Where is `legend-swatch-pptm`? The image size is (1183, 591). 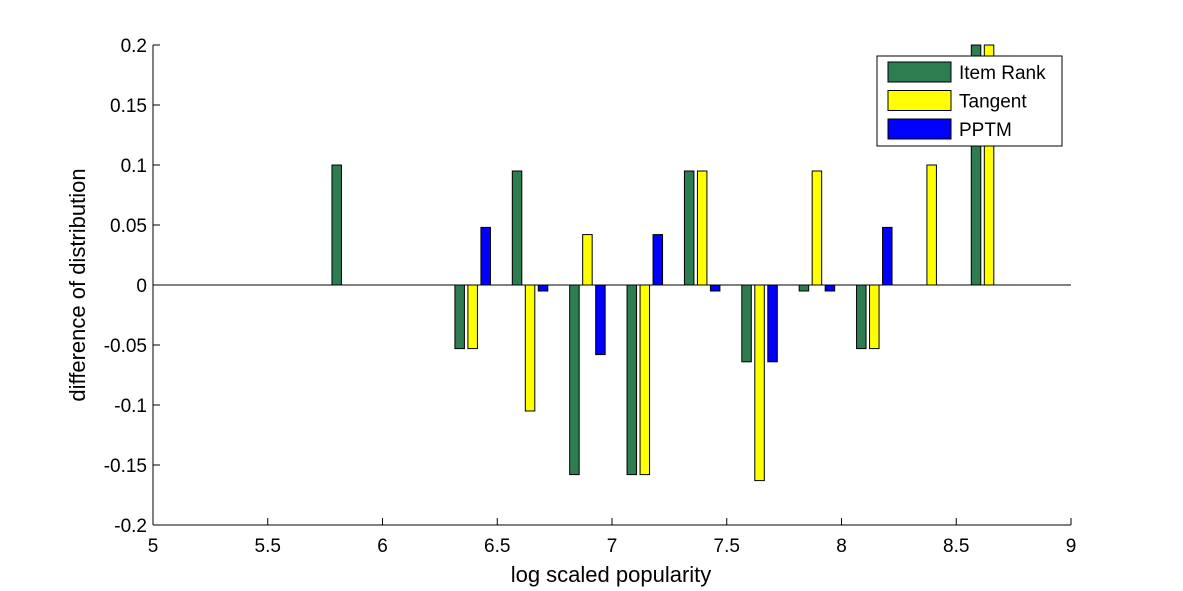 legend-swatch-pptm is located at coordinates (919, 129).